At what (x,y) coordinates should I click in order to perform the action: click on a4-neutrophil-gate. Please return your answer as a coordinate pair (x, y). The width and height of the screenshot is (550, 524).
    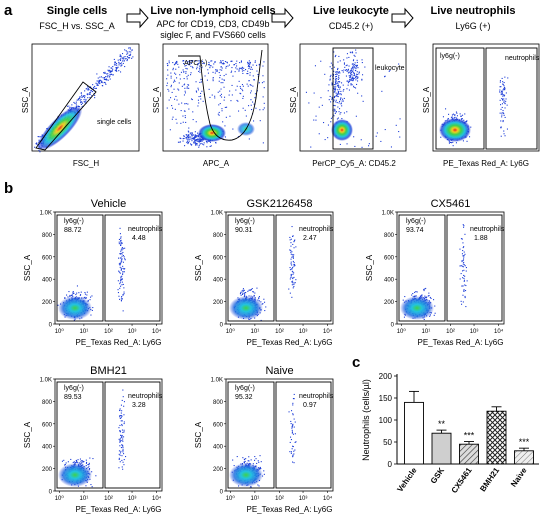
    Looking at the image, I should click on (511, 98).